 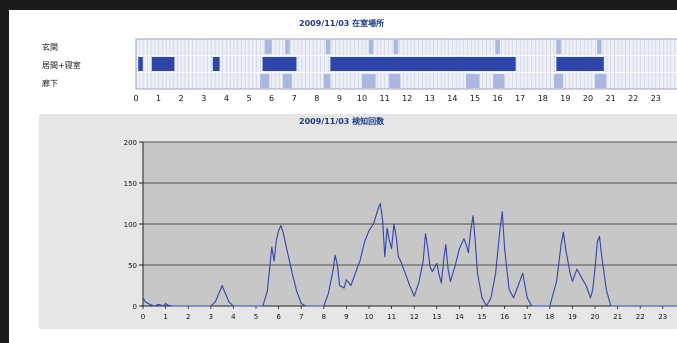 What do you see at coordinates (143, 317) in the screenshot?
I see `x-tick-label: 0` at bounding box center [143, 317].